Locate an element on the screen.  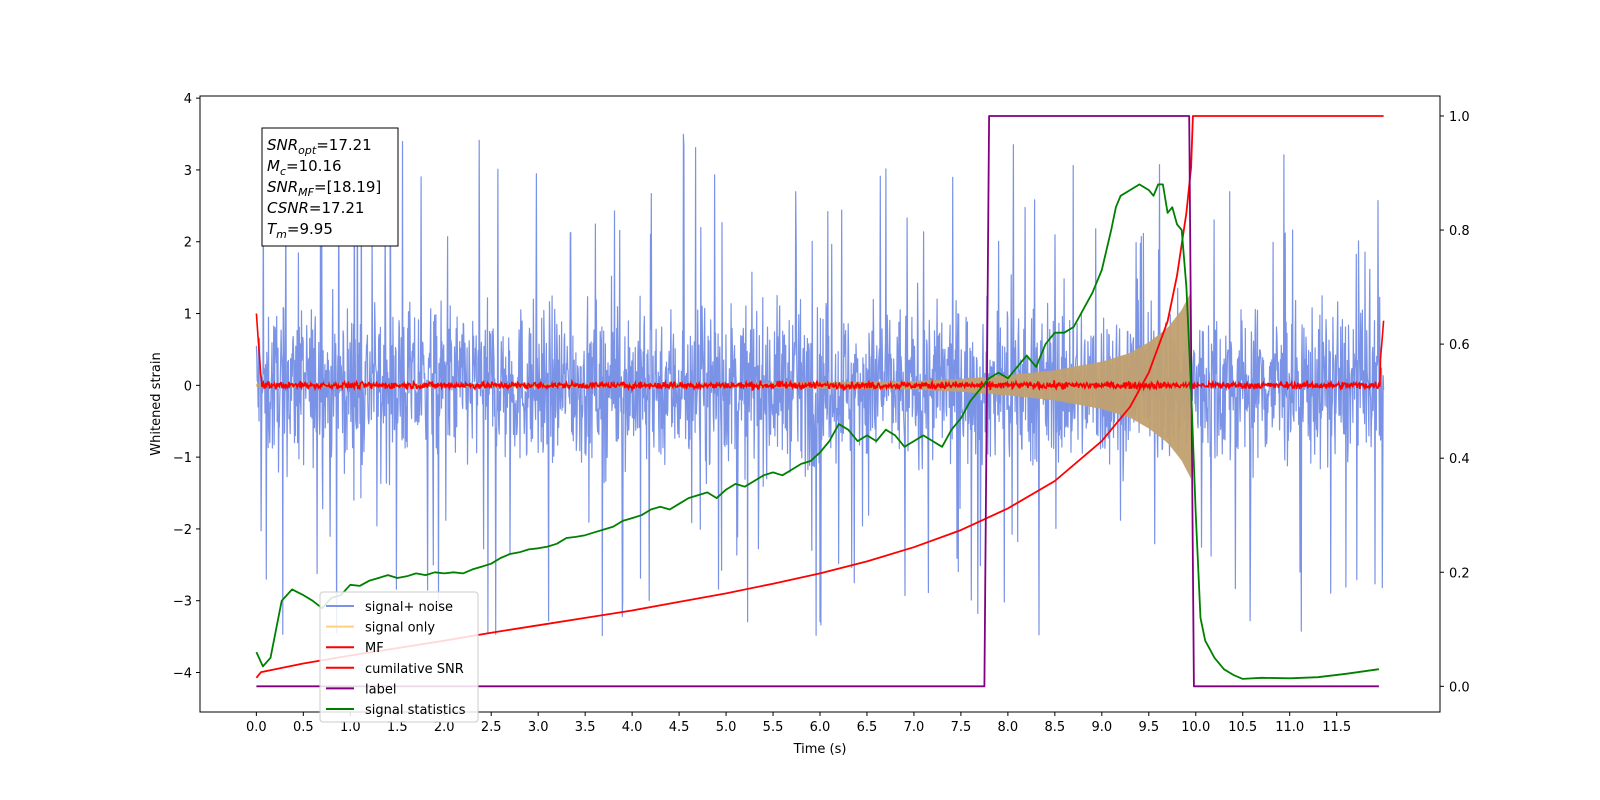
x-tick-label: 3.5 is located at coordinates (585, 727).